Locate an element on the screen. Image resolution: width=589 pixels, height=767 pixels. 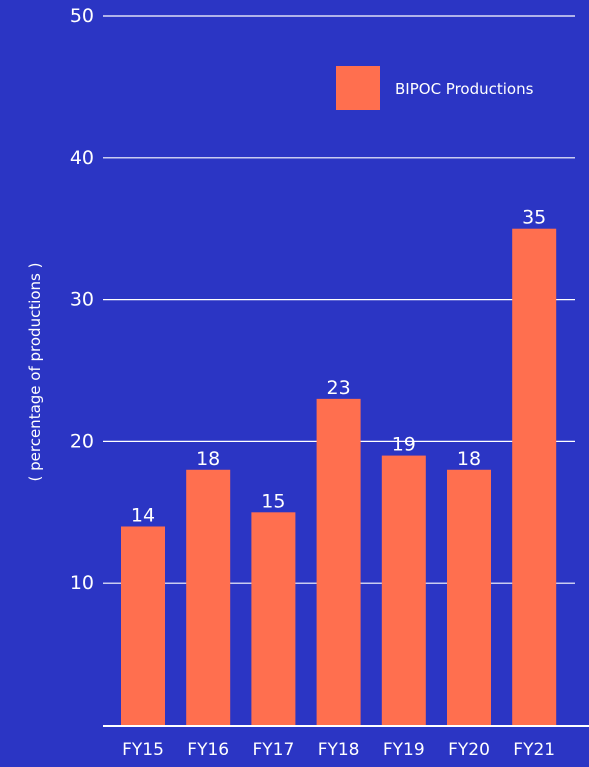
y-axis-label: ( percentage of productions ) is located at coordinates (35, 372).